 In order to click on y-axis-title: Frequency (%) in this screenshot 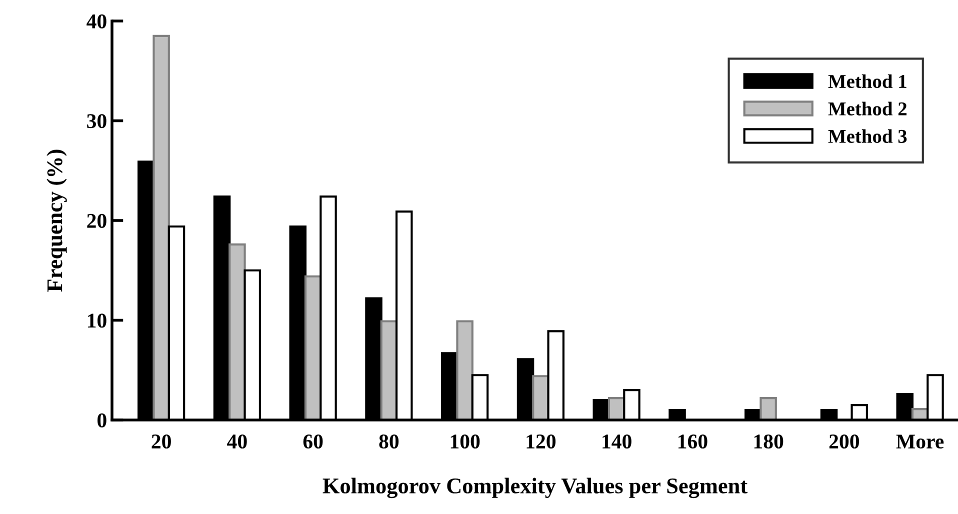, I will do `click(56, 221)`.